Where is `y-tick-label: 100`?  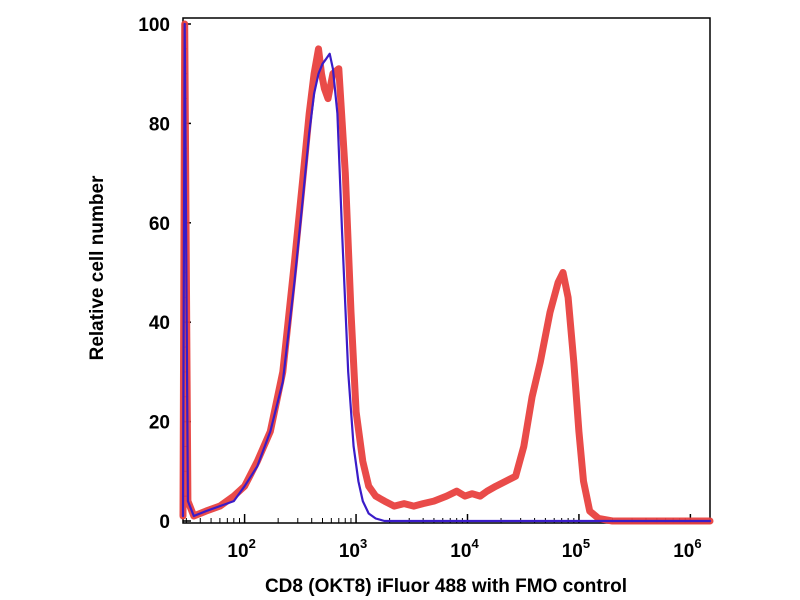
y-tick-label: 100 is located at coordinates (154, 25).